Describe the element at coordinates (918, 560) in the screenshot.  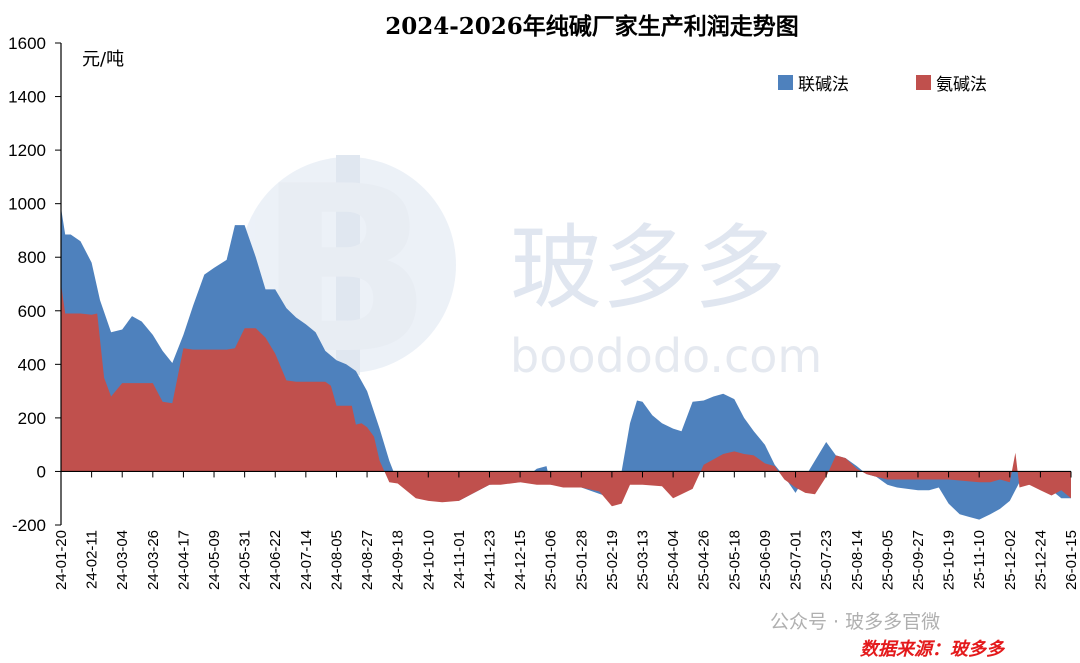
I see `x-tick-label: 25-09-27` at that location.